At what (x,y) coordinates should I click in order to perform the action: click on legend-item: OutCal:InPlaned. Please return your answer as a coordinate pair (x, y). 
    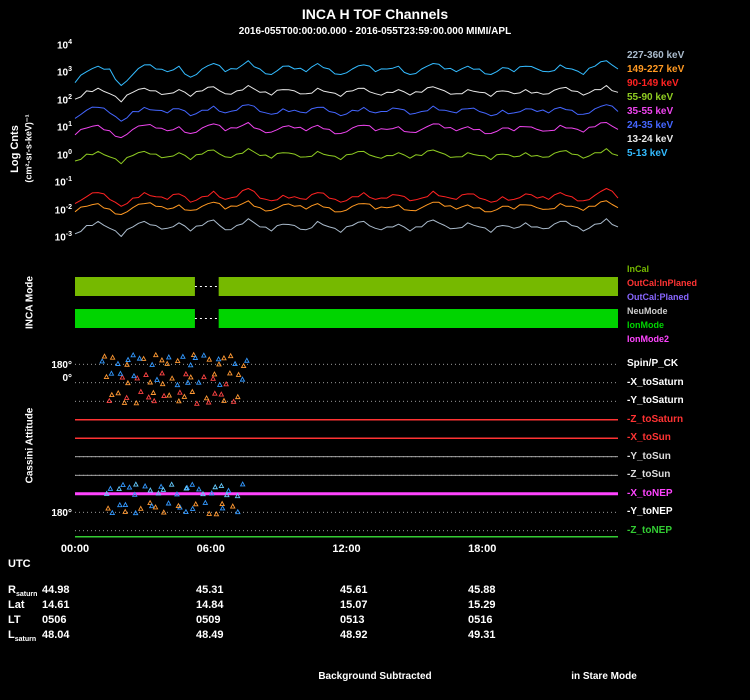
    Looking at the image, I should click on (662, 283).